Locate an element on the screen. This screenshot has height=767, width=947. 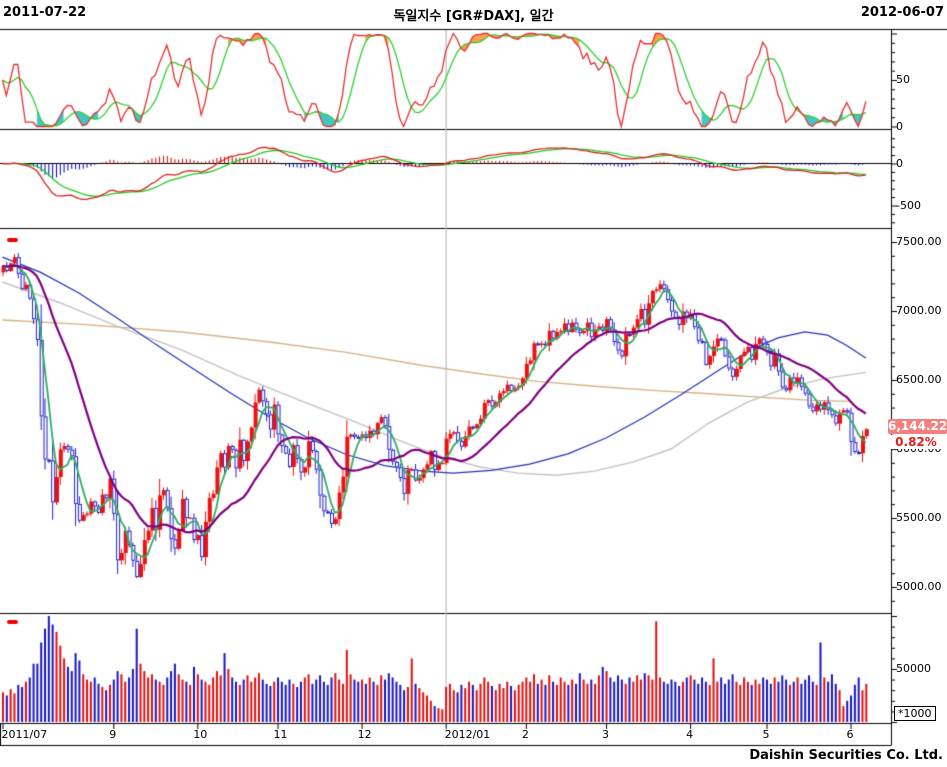
y-axis-label: 7500.00 is located at coordinates (919, 241).